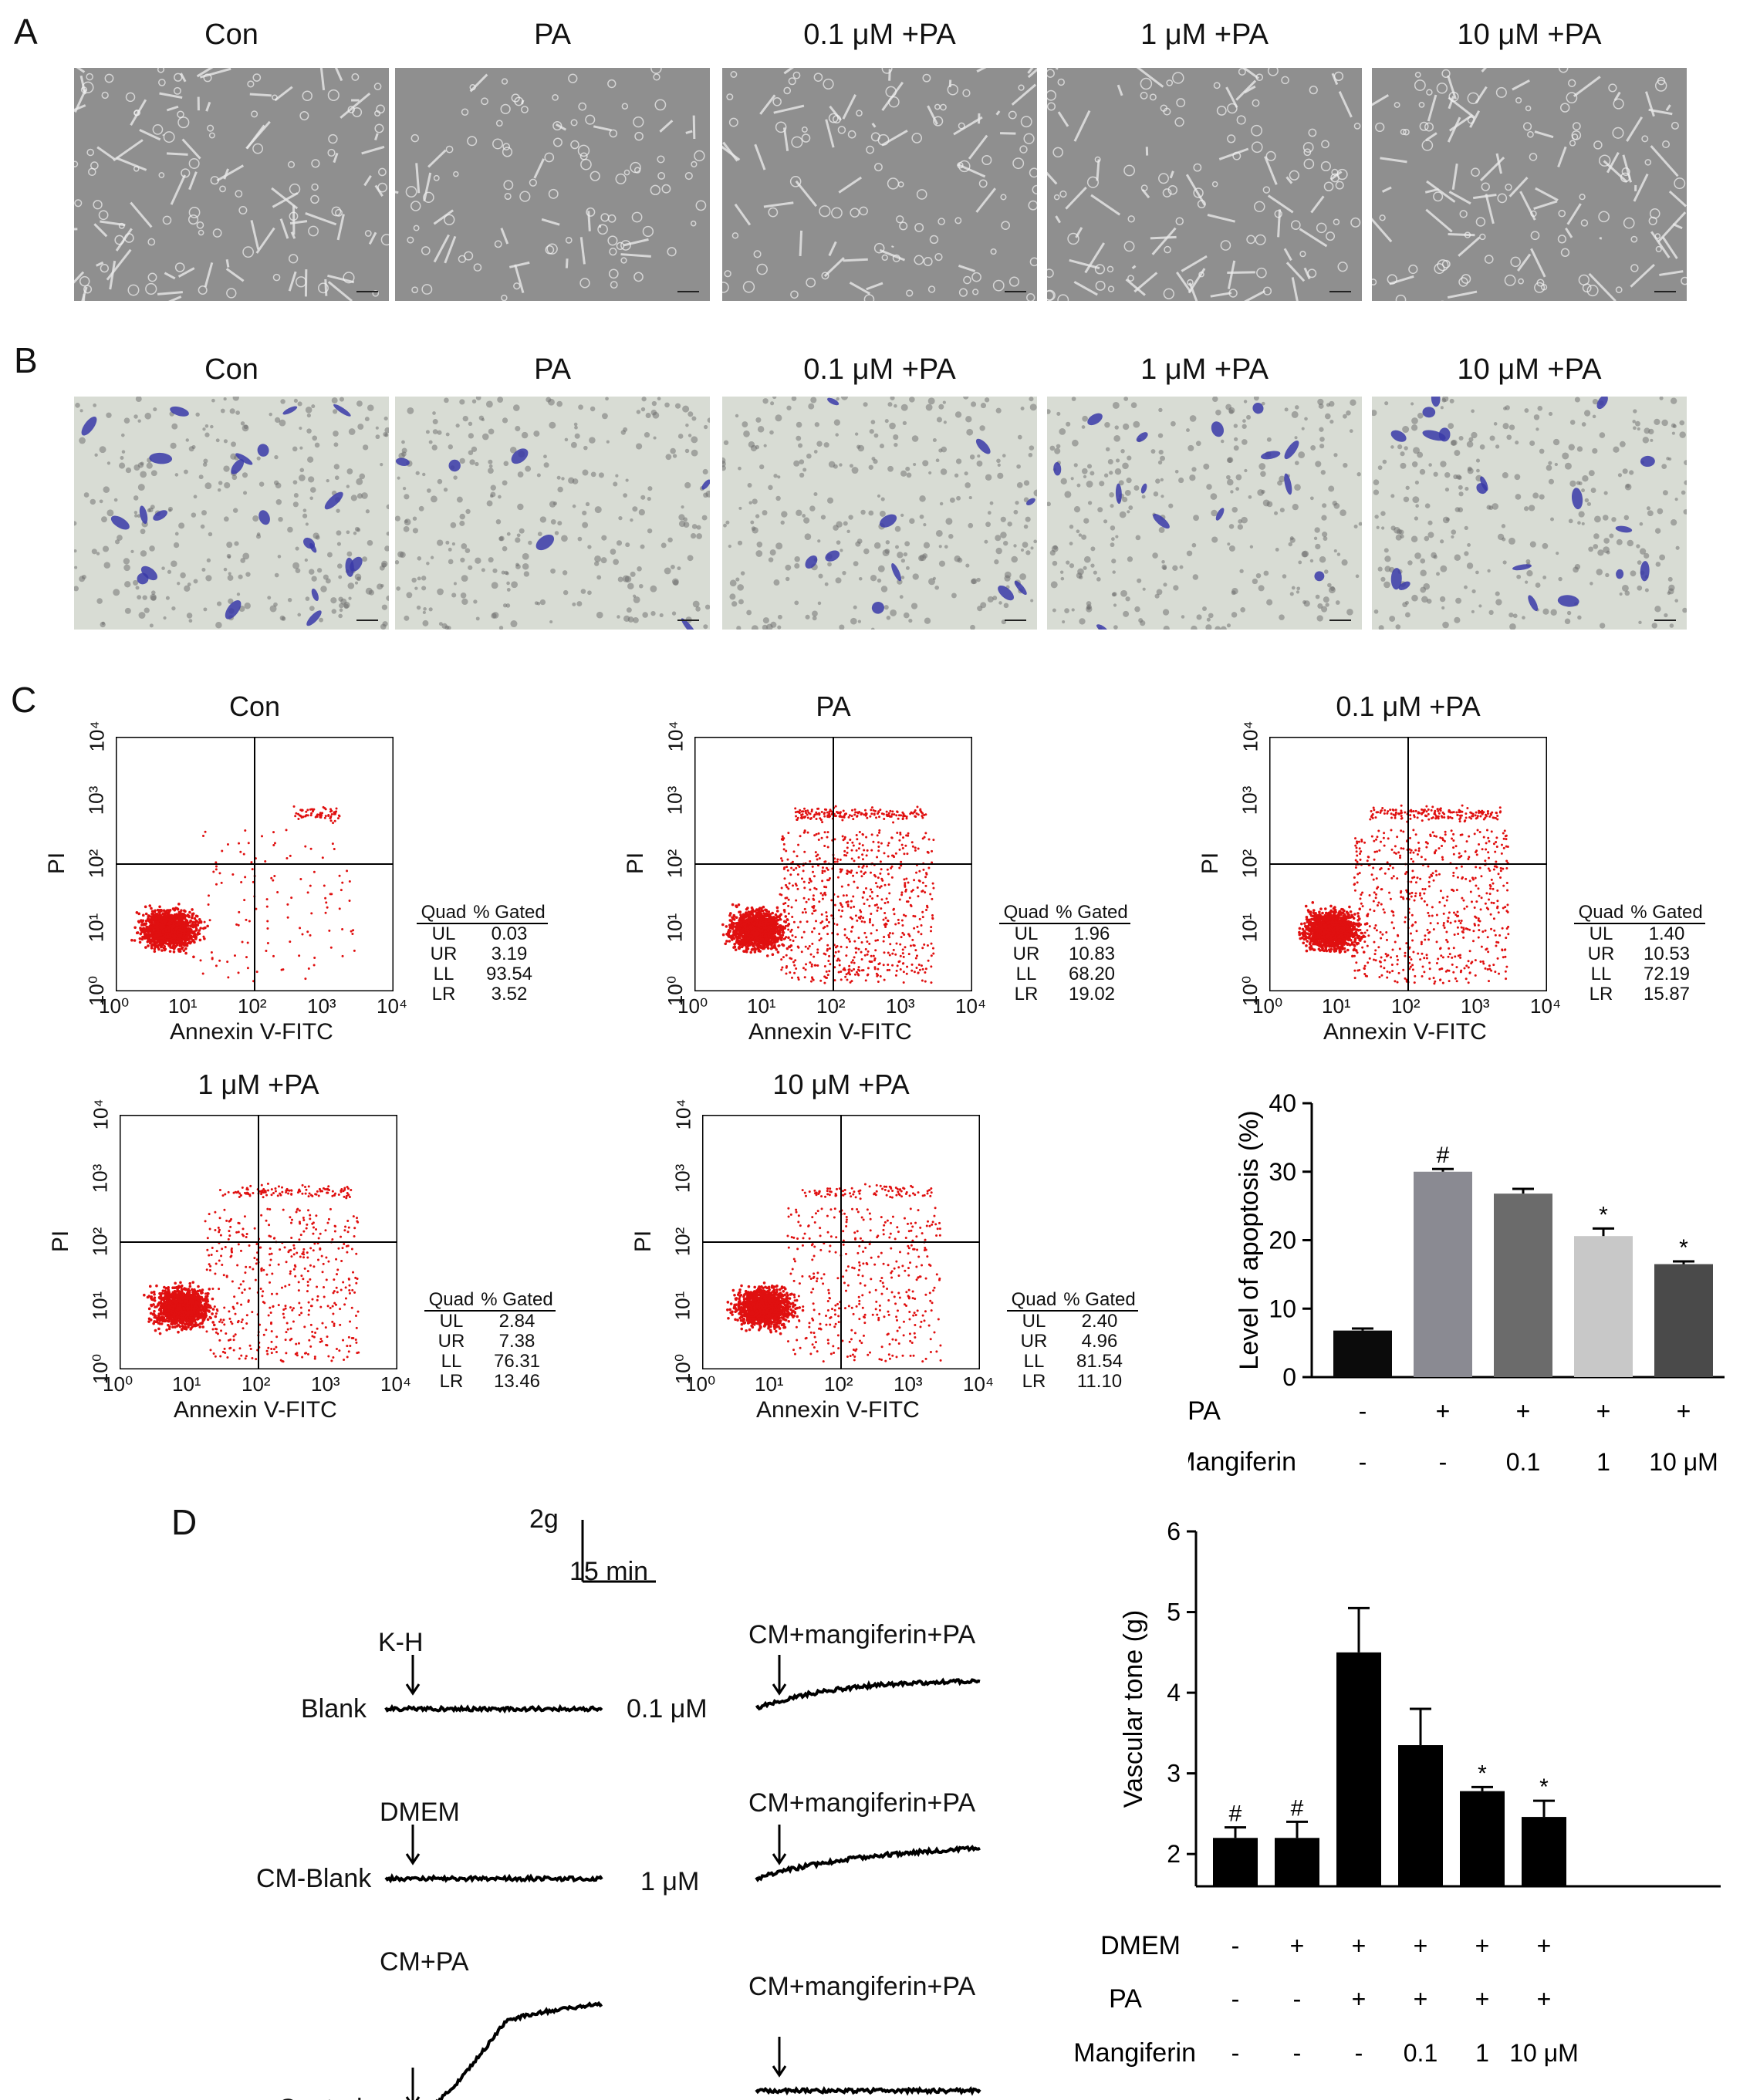  What do you see at coordinates (544, 1519) in the screenshot?
I see `scale-bar-force-label: 2g` at bounding box center [544, 1519].